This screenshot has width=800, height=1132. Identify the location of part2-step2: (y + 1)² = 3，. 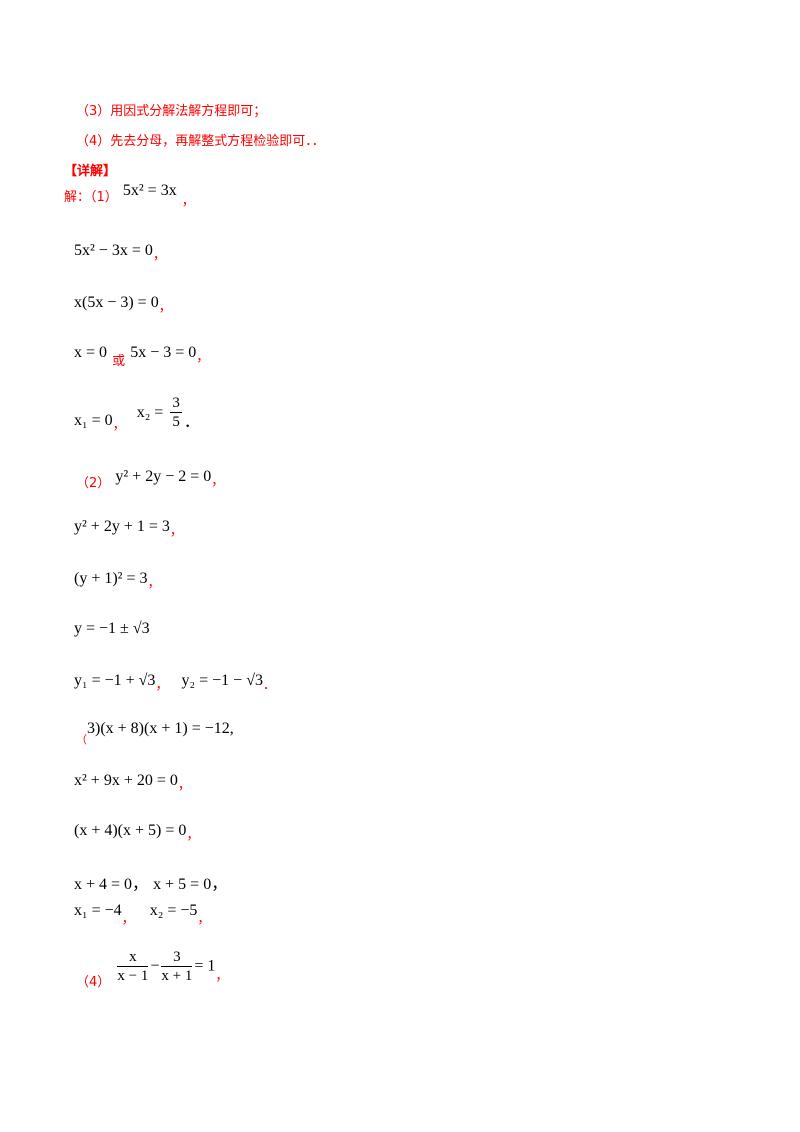
(117, 579).